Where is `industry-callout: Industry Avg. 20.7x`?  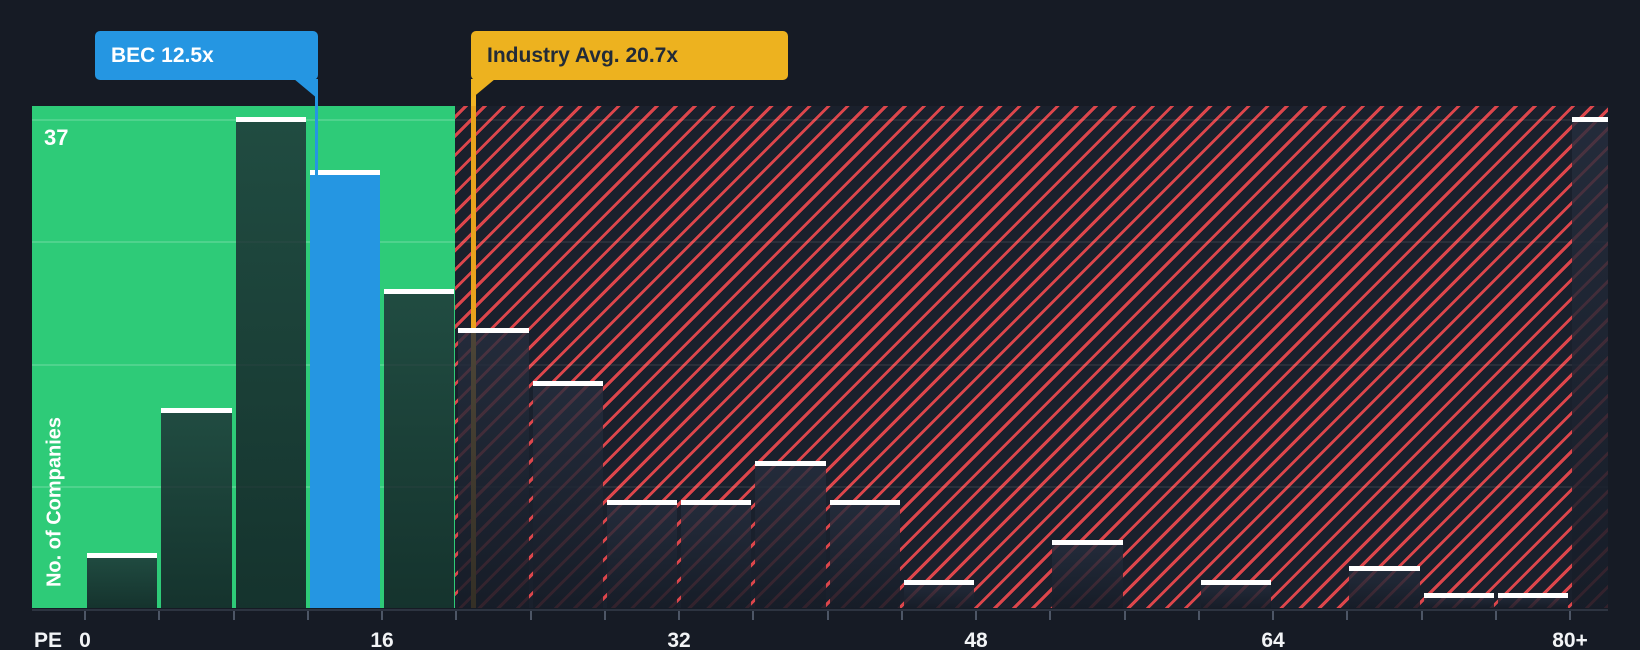 industry-callout: Industry Avg. 20.7x is located at coordinates (629, 55).